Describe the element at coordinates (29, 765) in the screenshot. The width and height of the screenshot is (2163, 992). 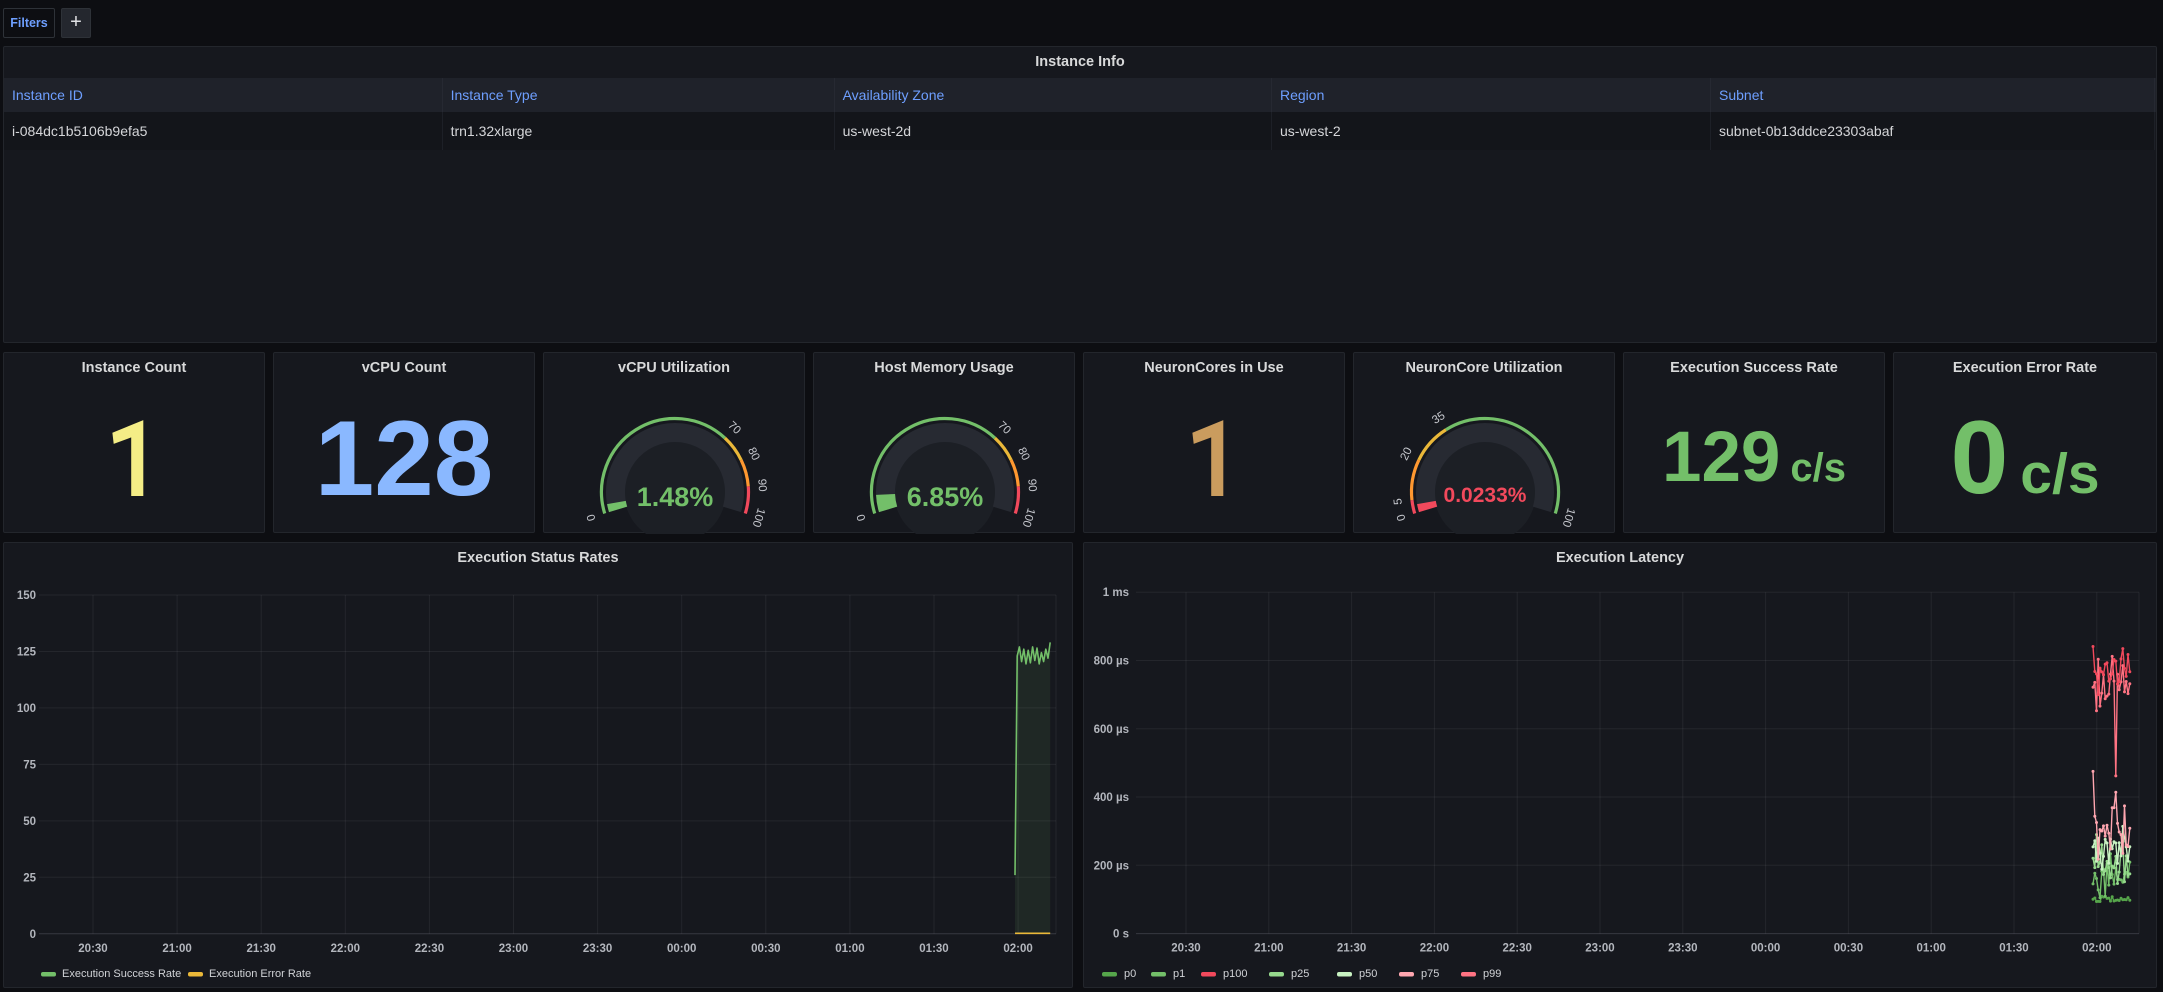
I see `svg-text: 75` at that location.